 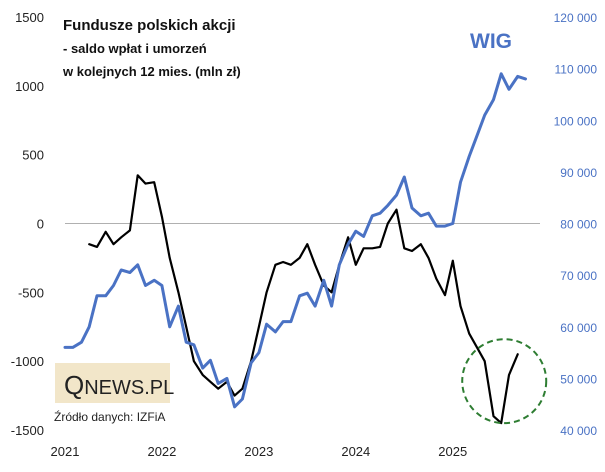 I want to click on x-tick-label: 2021, so click(x=65, y=451).